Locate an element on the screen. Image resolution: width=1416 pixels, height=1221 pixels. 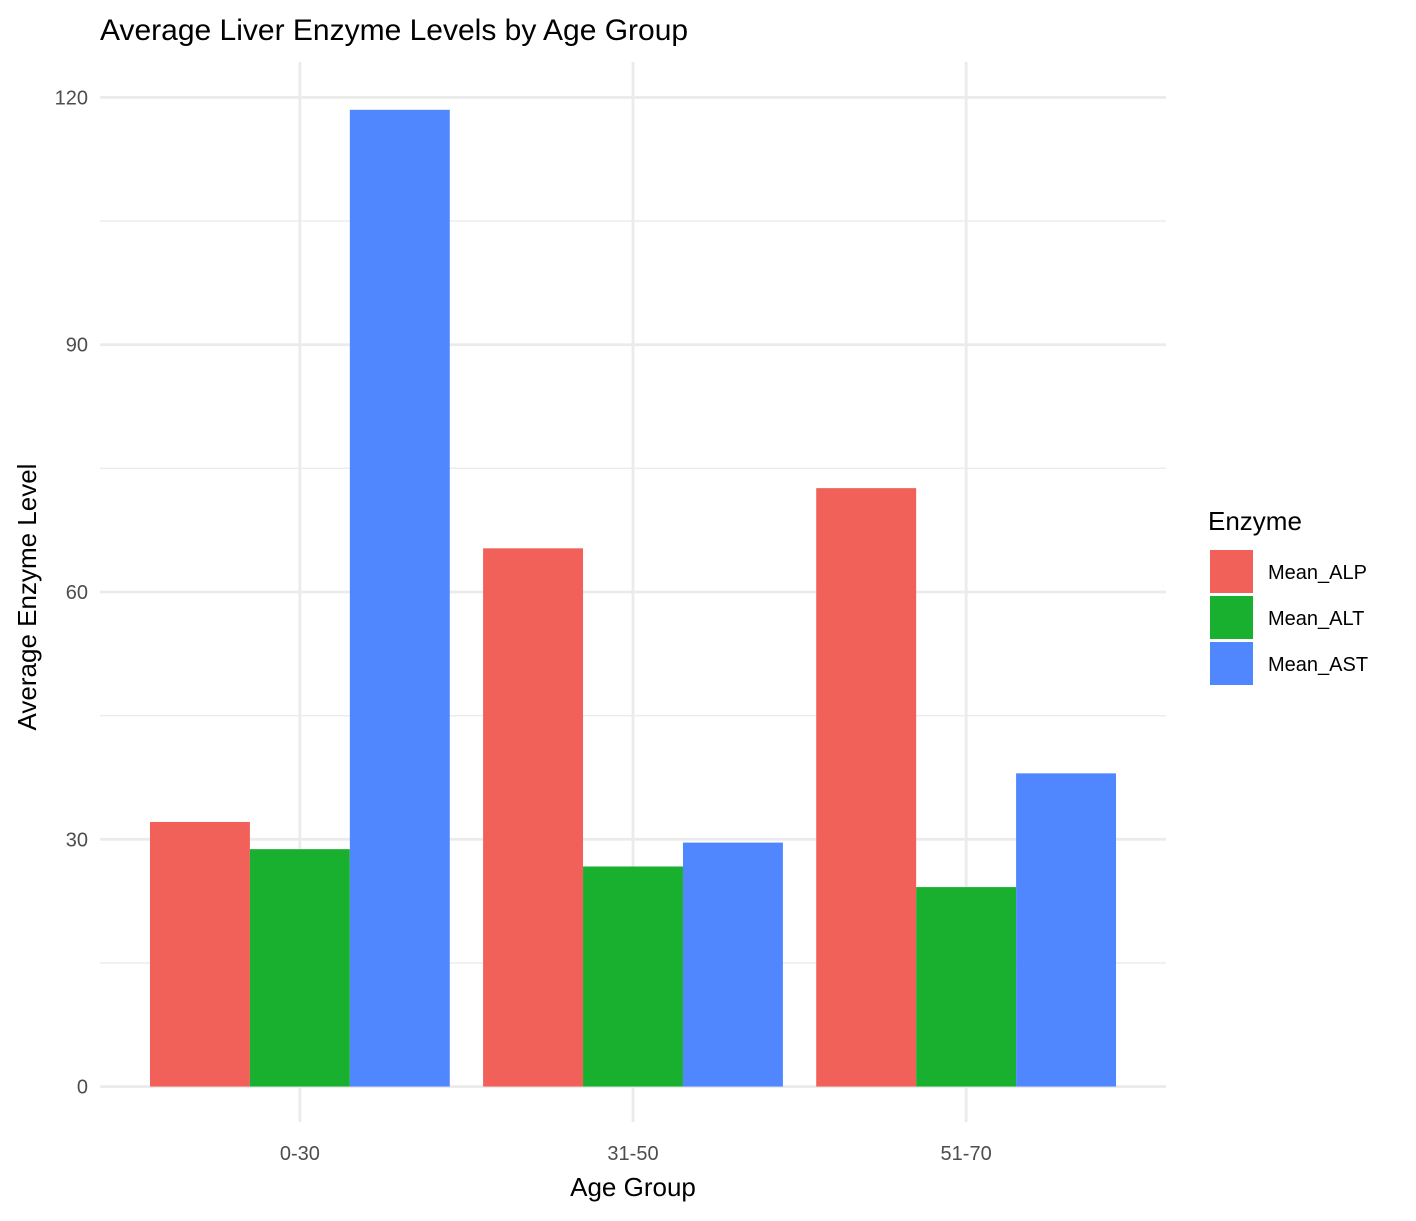
y-axis-title: Average Enzyme Level is located at coordinates (27, 597).